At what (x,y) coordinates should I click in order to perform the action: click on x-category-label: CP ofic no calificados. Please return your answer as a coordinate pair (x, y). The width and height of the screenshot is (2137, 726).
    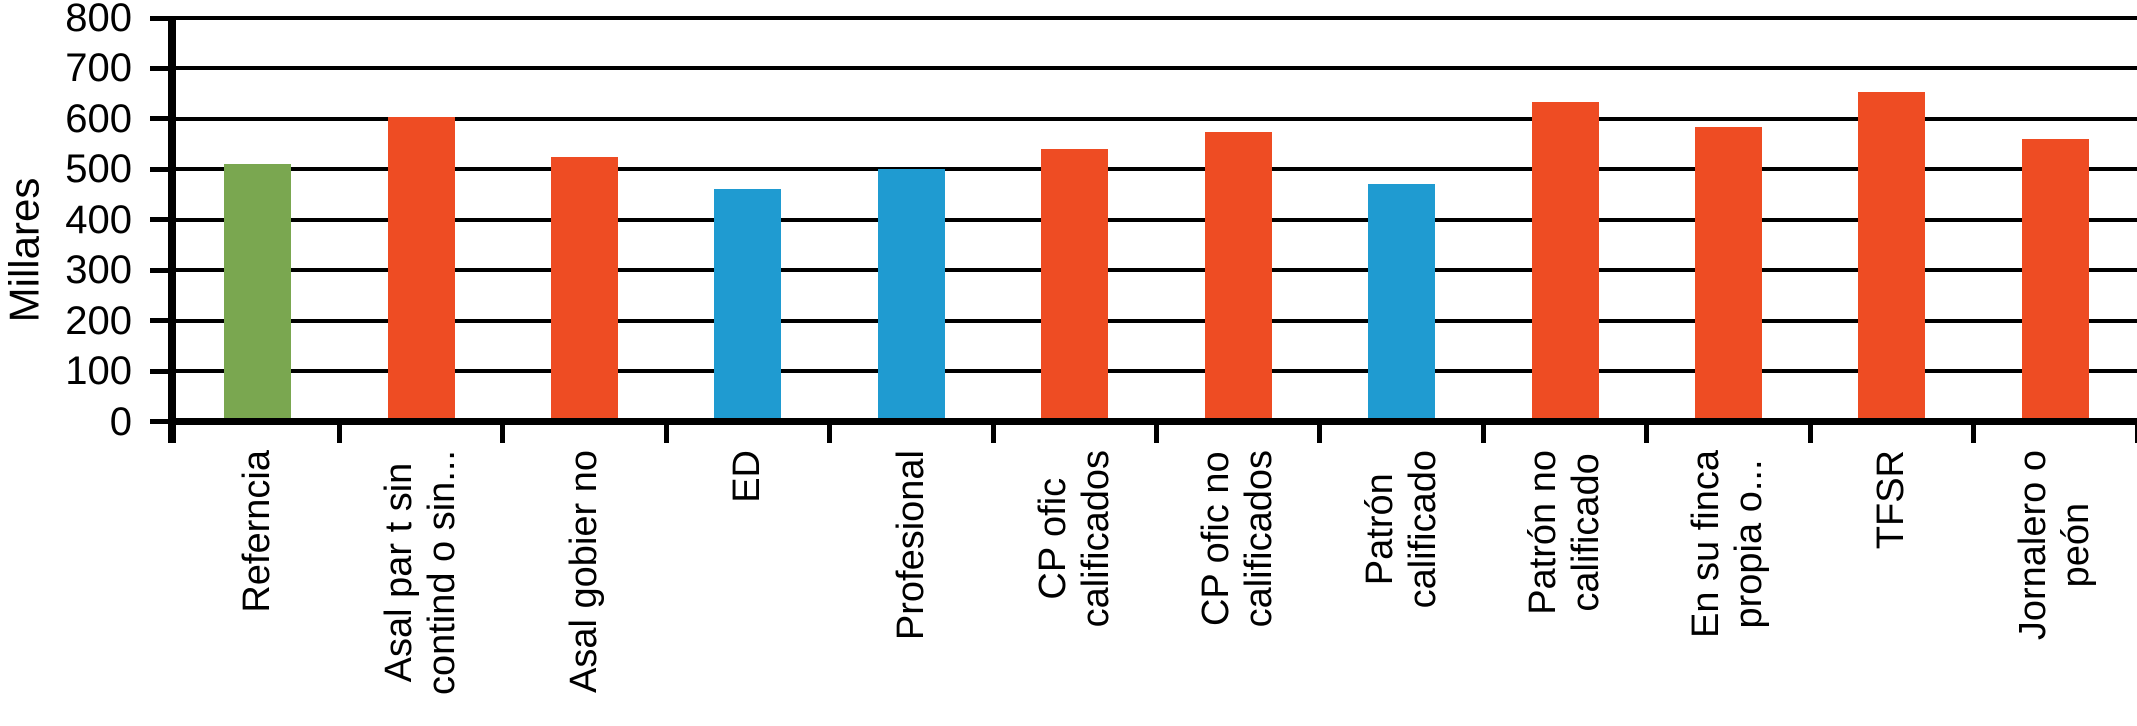
    Looking at the image, I should click on (1238, 588).